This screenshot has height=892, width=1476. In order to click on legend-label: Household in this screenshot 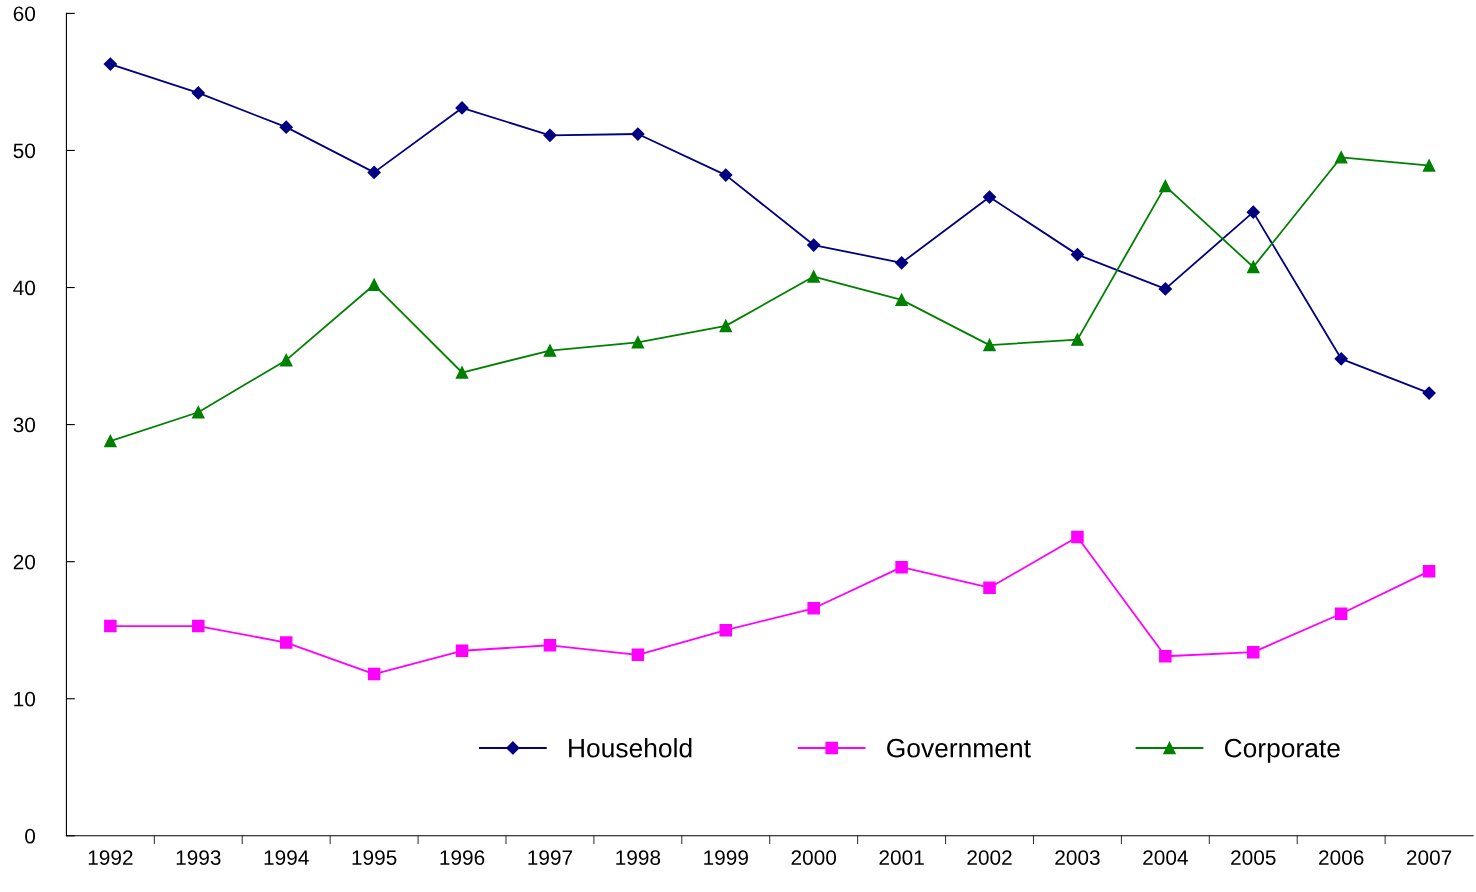, I will do `click(630, 748)`.